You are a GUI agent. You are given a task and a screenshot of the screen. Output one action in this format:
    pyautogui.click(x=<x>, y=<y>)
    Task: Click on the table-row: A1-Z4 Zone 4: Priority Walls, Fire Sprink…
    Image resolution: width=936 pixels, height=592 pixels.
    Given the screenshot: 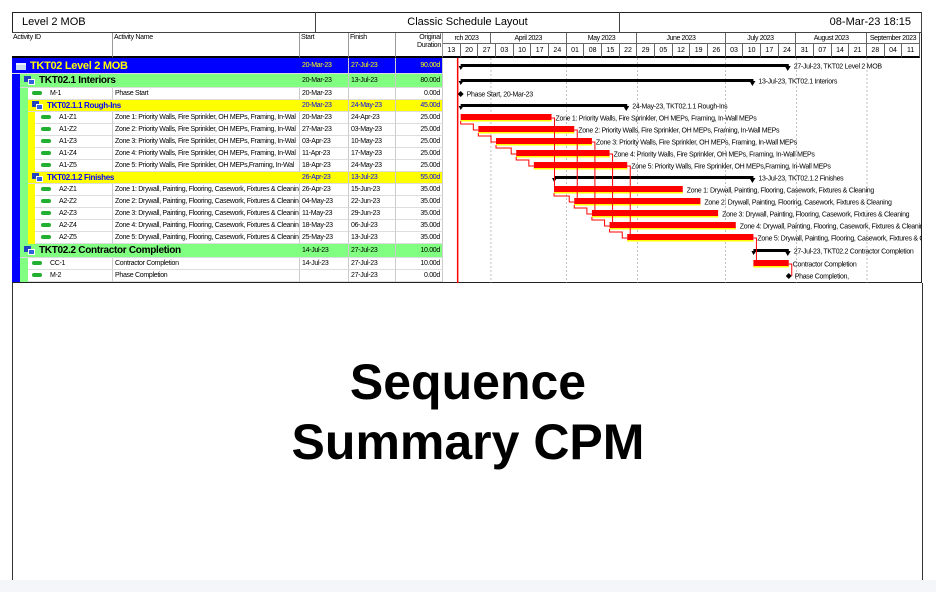 What is the action you would take?
    pyautogui.click(x=227, y=154)
    